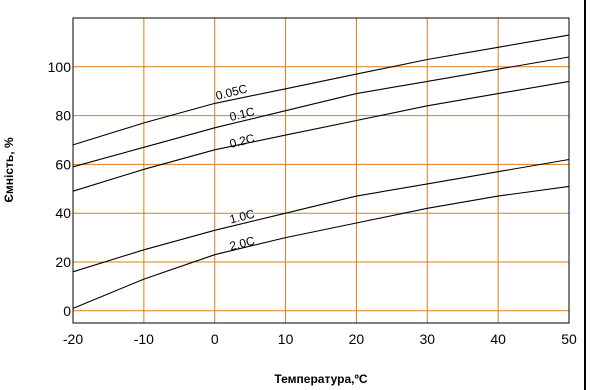 This screenshot has width=593, height=390. What do you see at coordinates (242, 244) in the screenshot?
I see `curve-label: 2.0C` at bounding box center [242, 244].